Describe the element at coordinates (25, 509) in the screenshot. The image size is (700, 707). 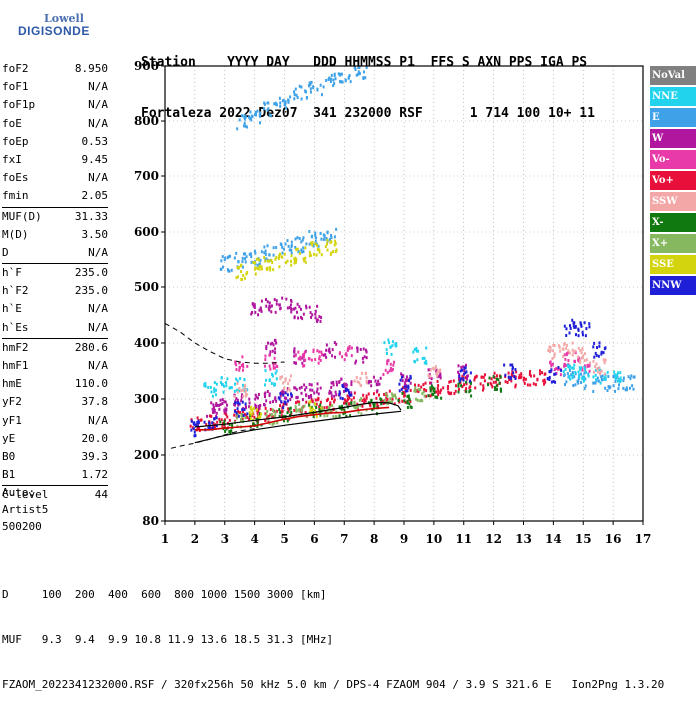
I see `autoscaling-info: Auto: Artist5 500200` at that location.